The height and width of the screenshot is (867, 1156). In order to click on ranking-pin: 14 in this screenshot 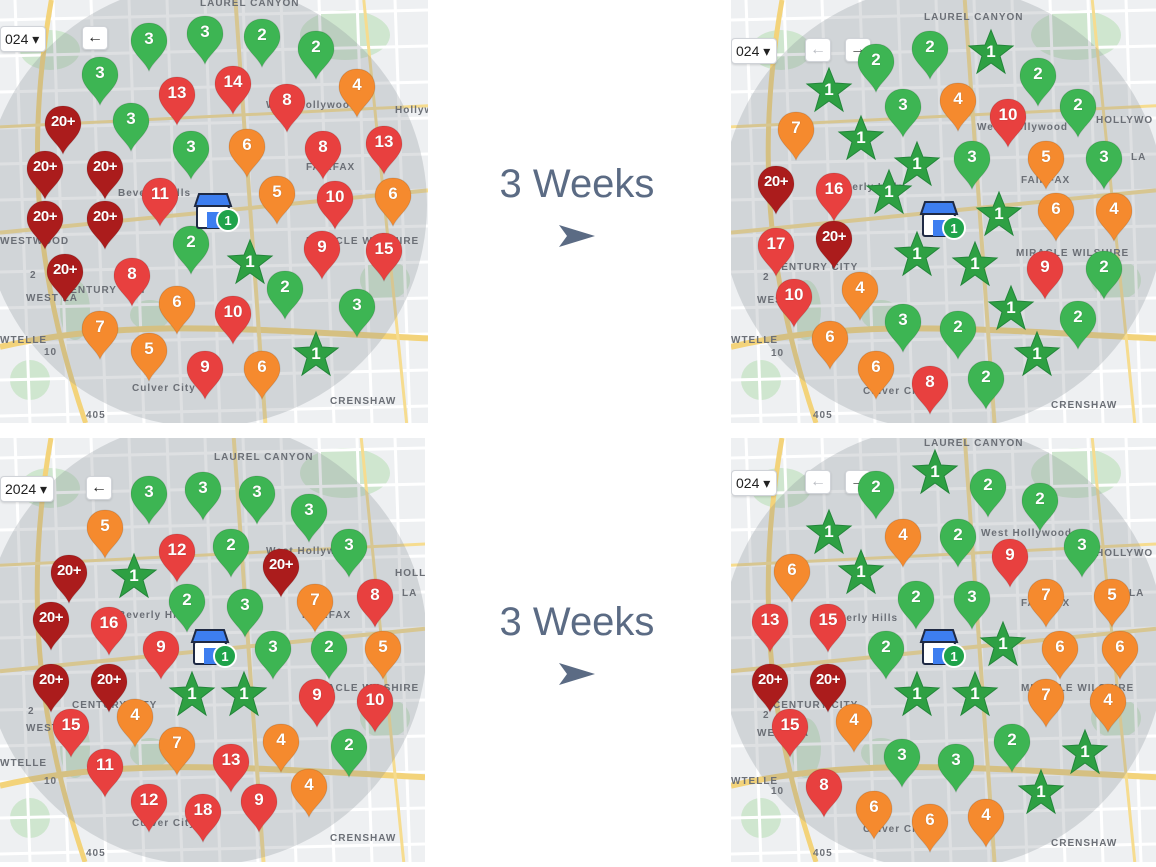, I will do `click(233, 90)`.